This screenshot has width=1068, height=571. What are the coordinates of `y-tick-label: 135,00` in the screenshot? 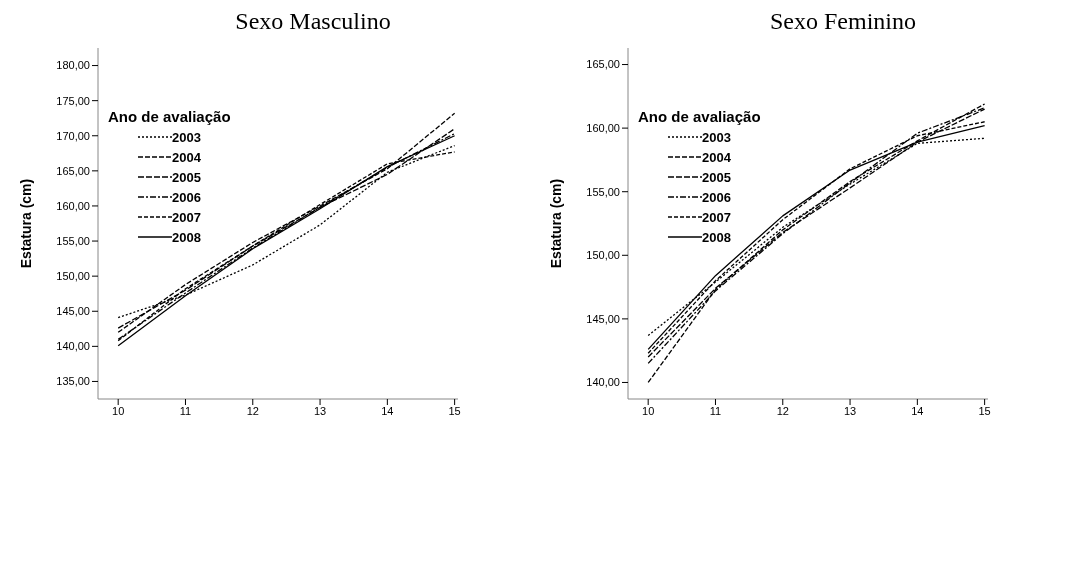 It's located at (73, 381).